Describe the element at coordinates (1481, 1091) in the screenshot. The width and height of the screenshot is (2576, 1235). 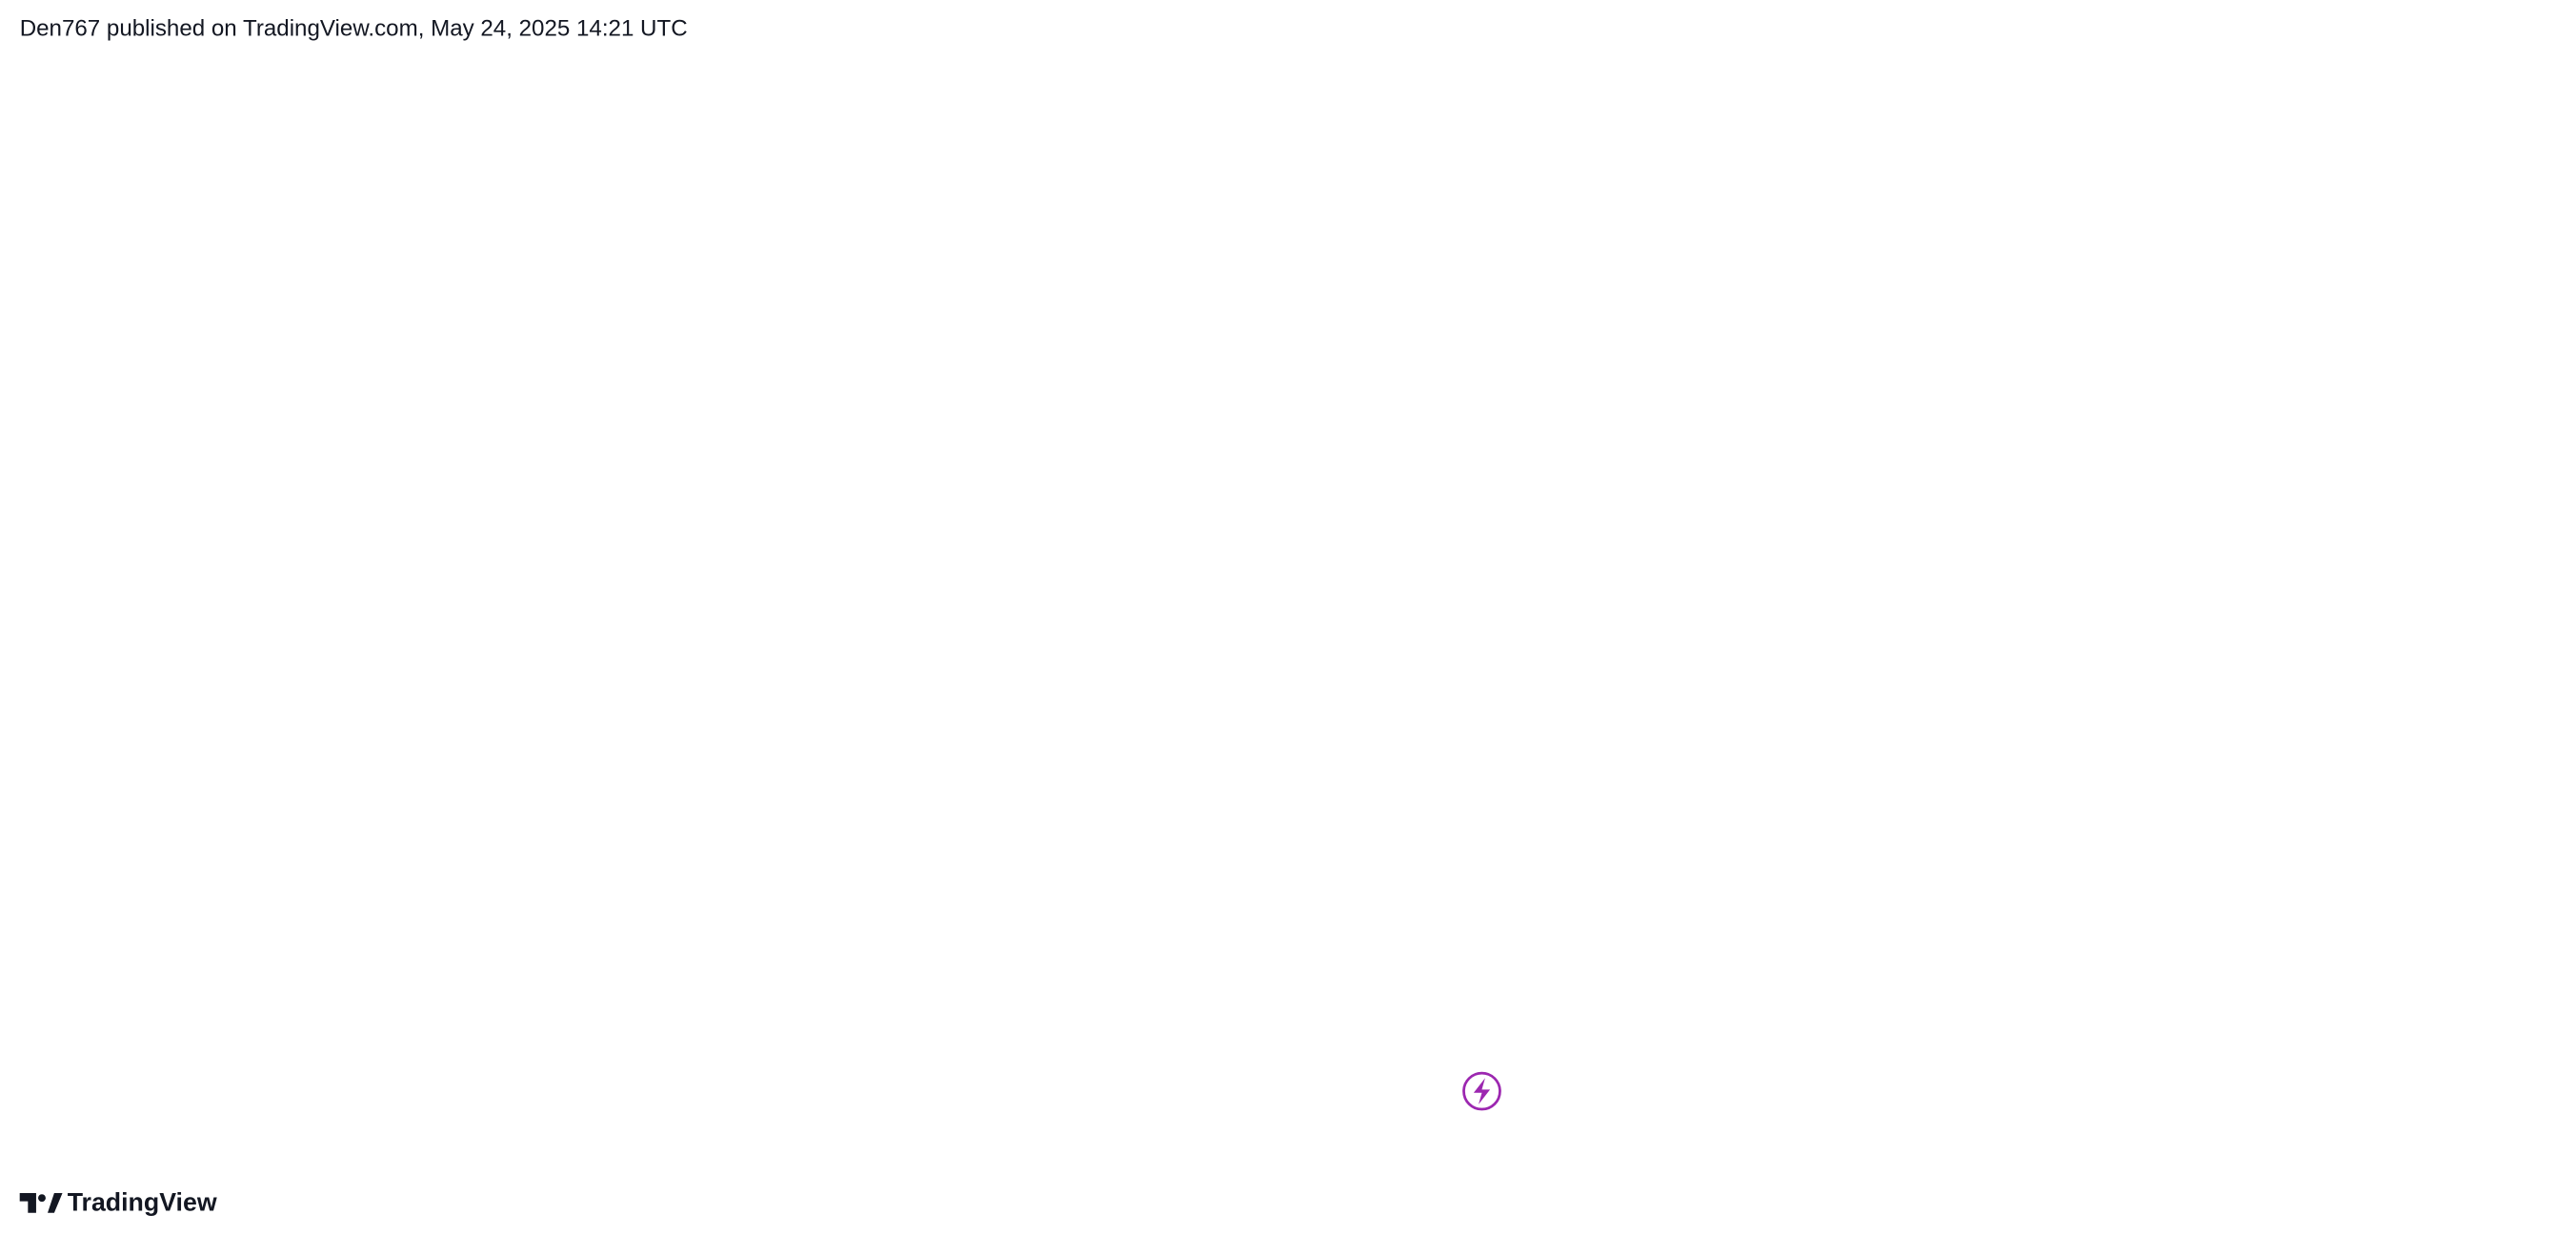
I see `alert-icon` at that location.